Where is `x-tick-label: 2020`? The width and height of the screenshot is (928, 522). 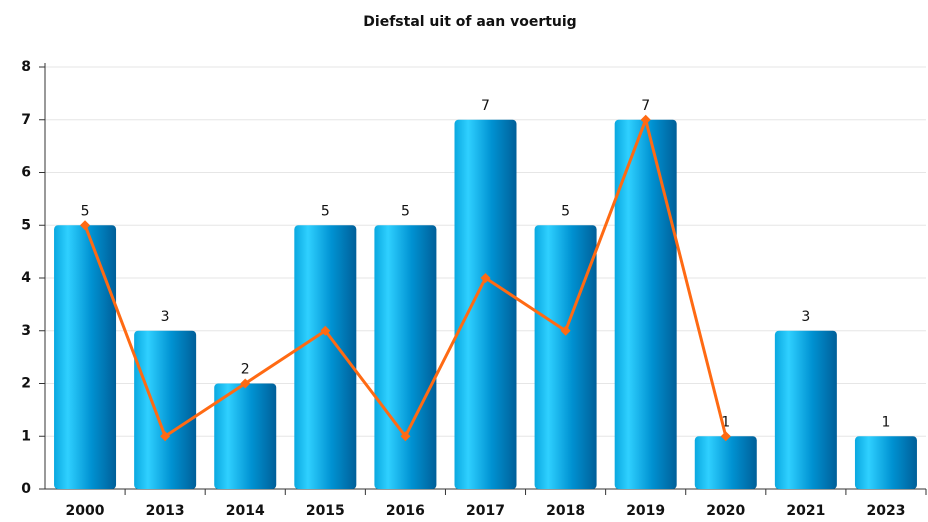 x-tick-label: 2020 is located at coordinates (725, 511).